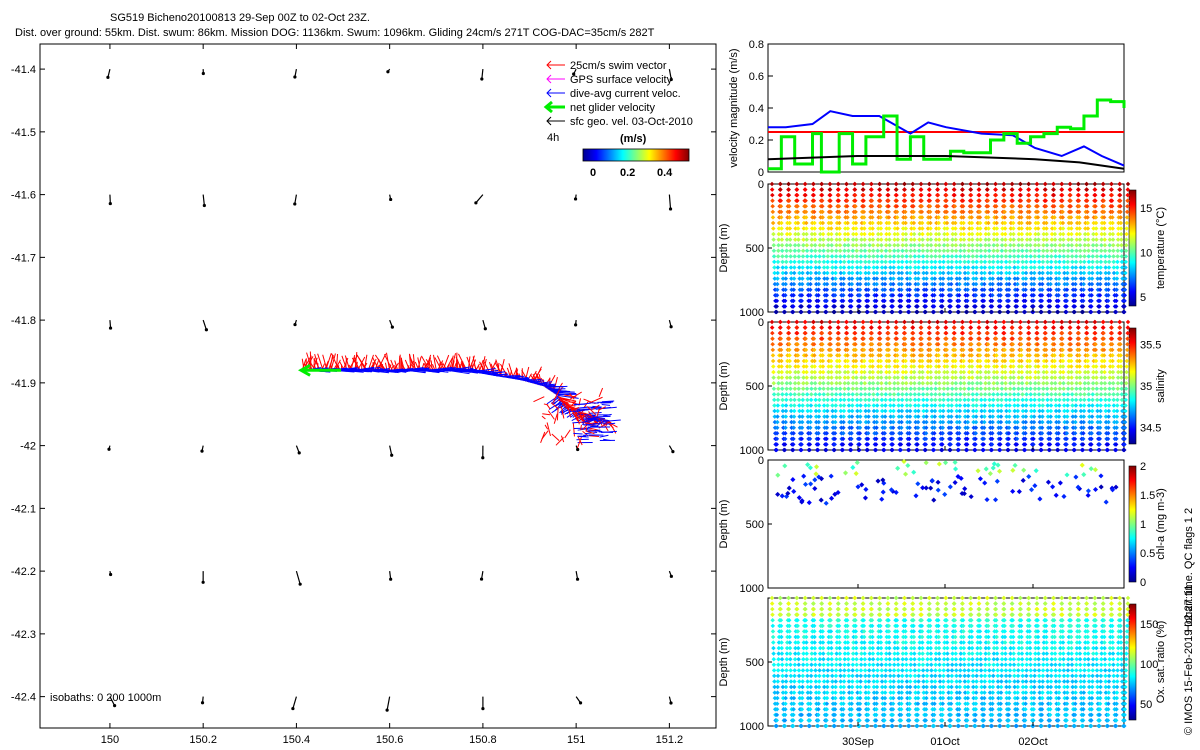 The width and height of the screenshot is (1200, 750). I want to click on colorbar-label: chl-a (mg m-3), so click(1161, 524).